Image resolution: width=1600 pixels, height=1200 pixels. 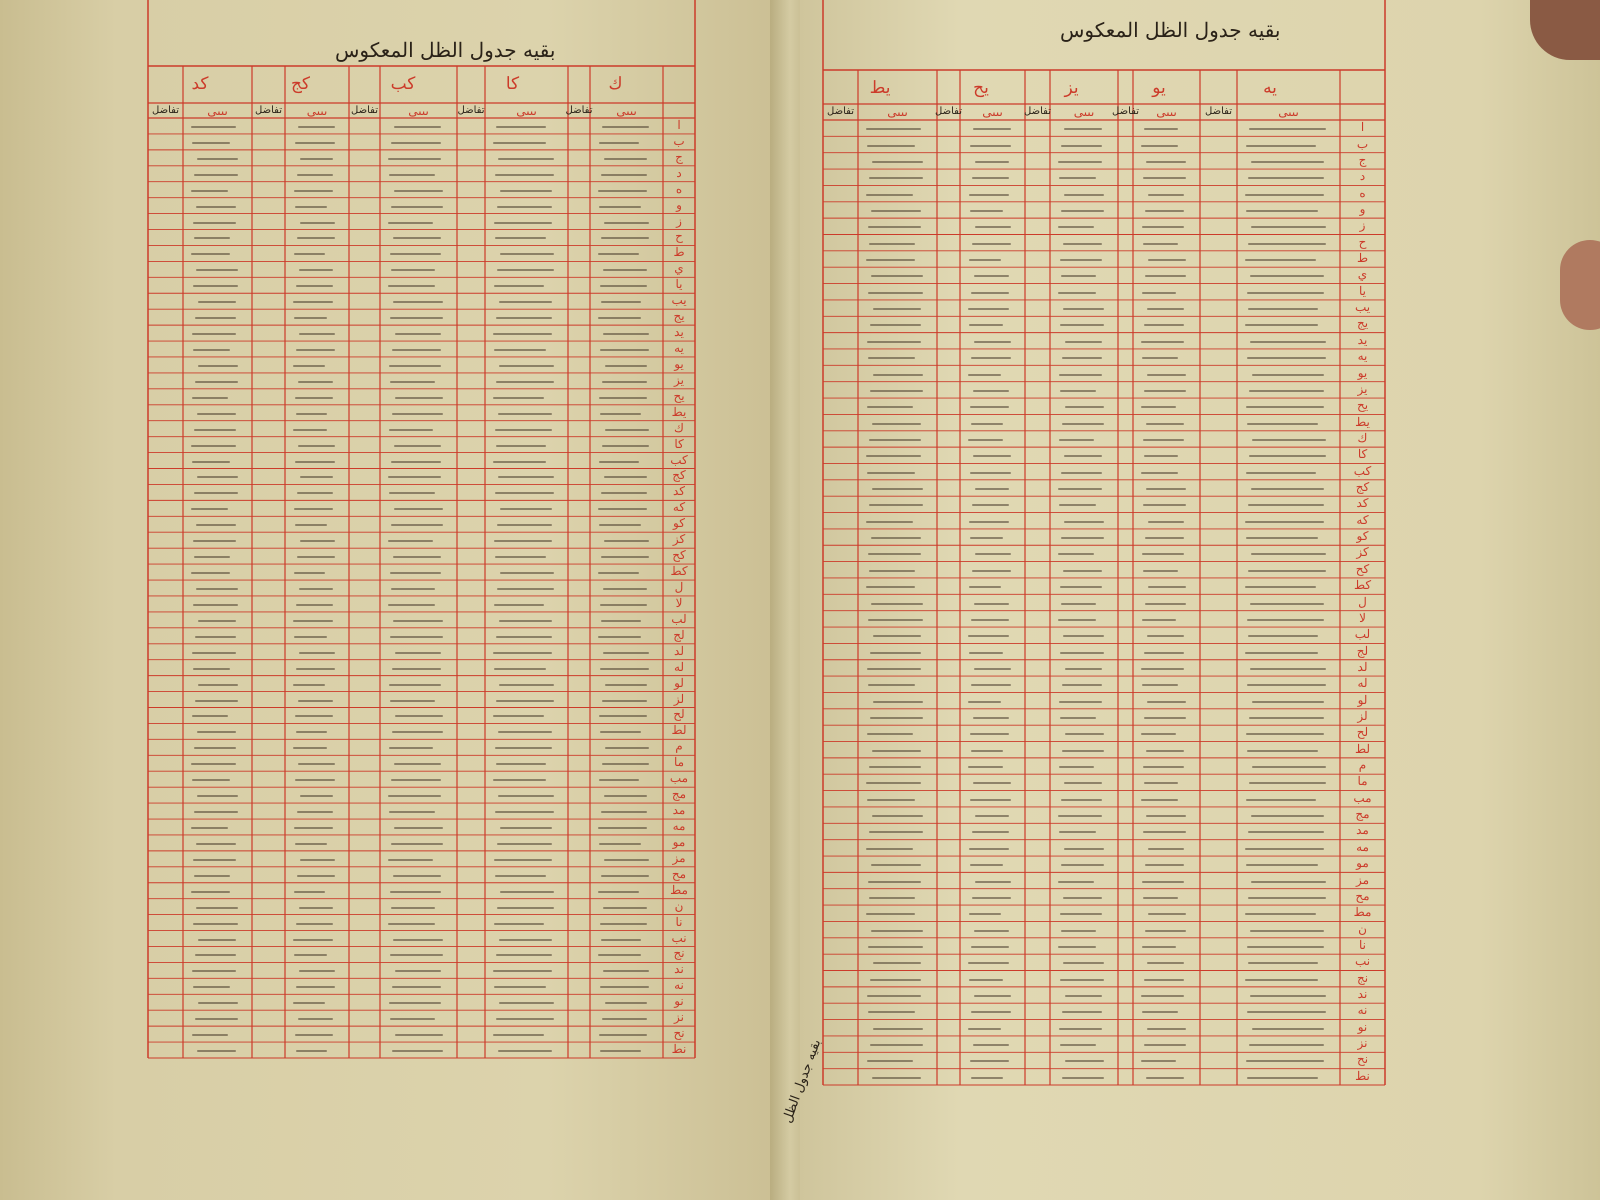 I want to click on degree-header: يو, so click(x=1159, y=88).